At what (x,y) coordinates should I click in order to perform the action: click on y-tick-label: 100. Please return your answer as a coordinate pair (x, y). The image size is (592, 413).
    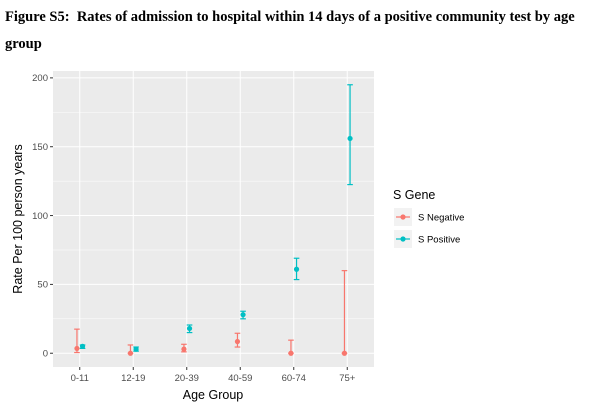
    Looking at the image, I should click on (40, 216).